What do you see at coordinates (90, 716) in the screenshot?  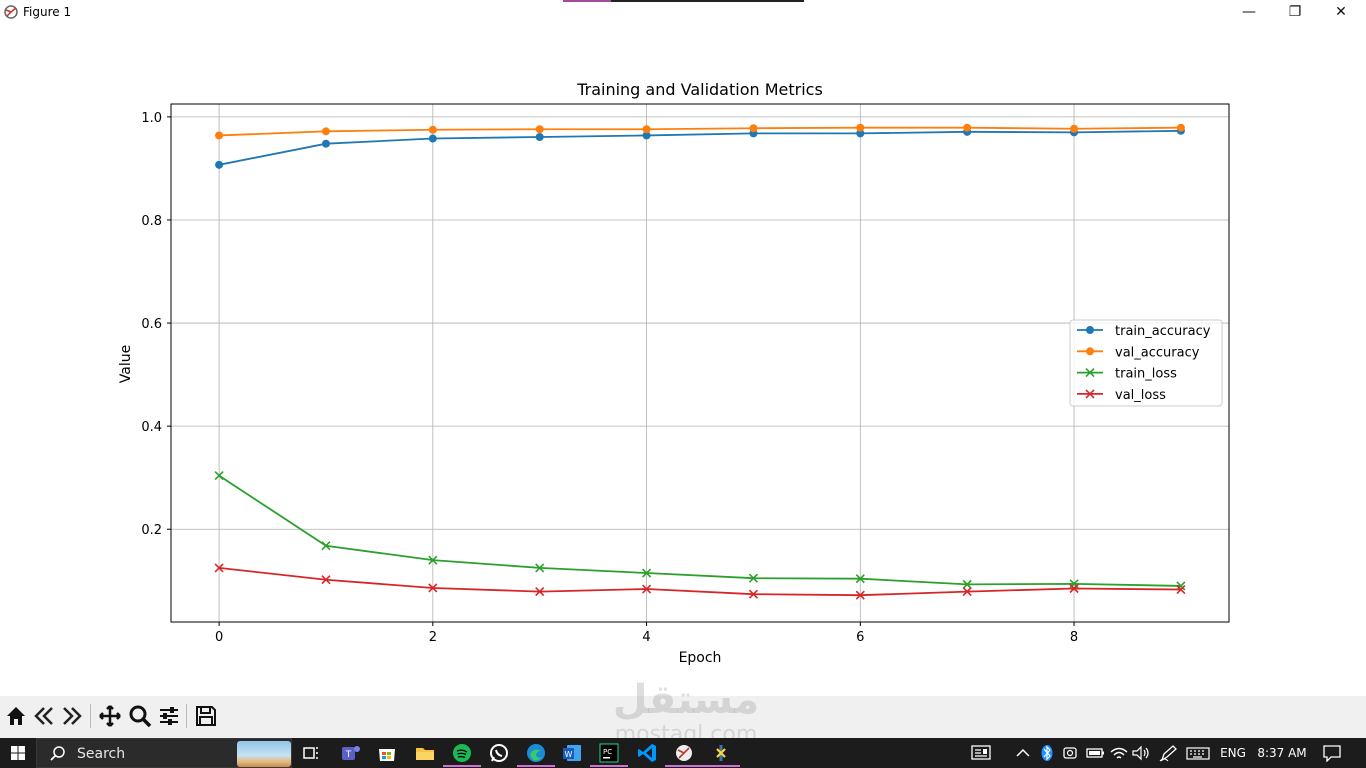 I see `toolbar-separator` at bounding box center [90, 716].